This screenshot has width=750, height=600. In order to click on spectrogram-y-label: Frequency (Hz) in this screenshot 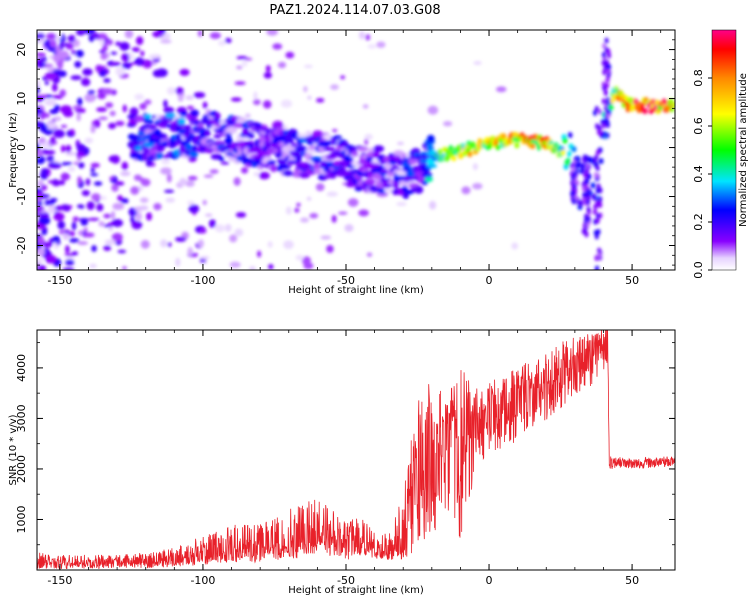, I will do `click(13, 150)`.